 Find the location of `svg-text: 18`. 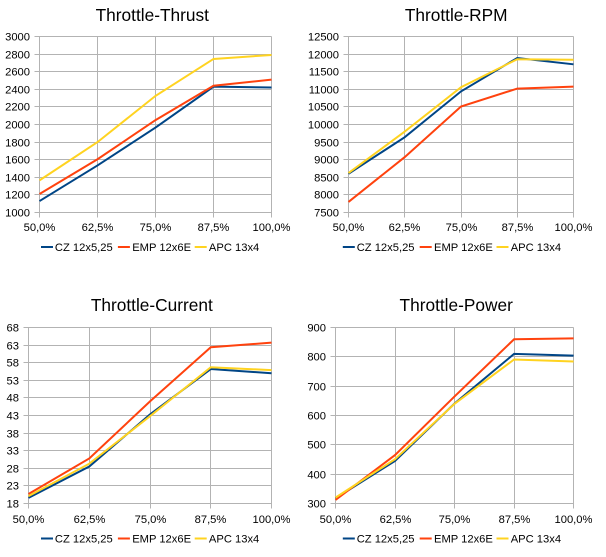

svg-text: 18 is located at coordinates (13, 504).